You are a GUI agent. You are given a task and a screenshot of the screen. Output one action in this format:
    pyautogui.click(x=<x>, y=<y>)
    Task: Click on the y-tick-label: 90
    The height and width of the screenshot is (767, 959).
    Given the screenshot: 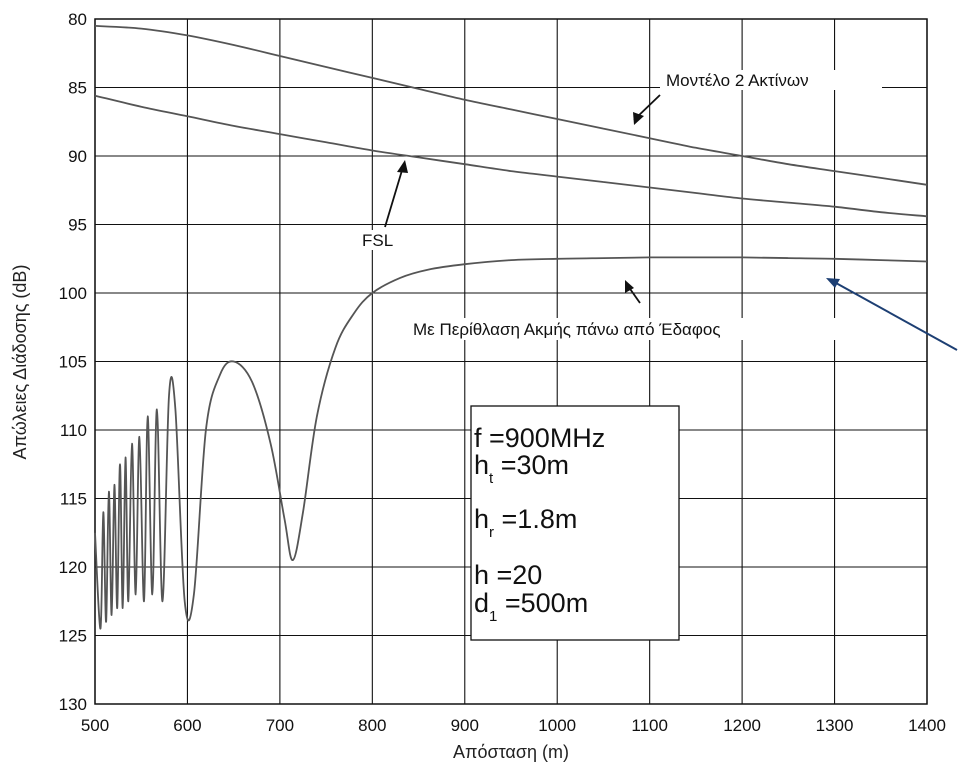 What is the action you would take?
    pyautogui.click(x=77, y=156)
    